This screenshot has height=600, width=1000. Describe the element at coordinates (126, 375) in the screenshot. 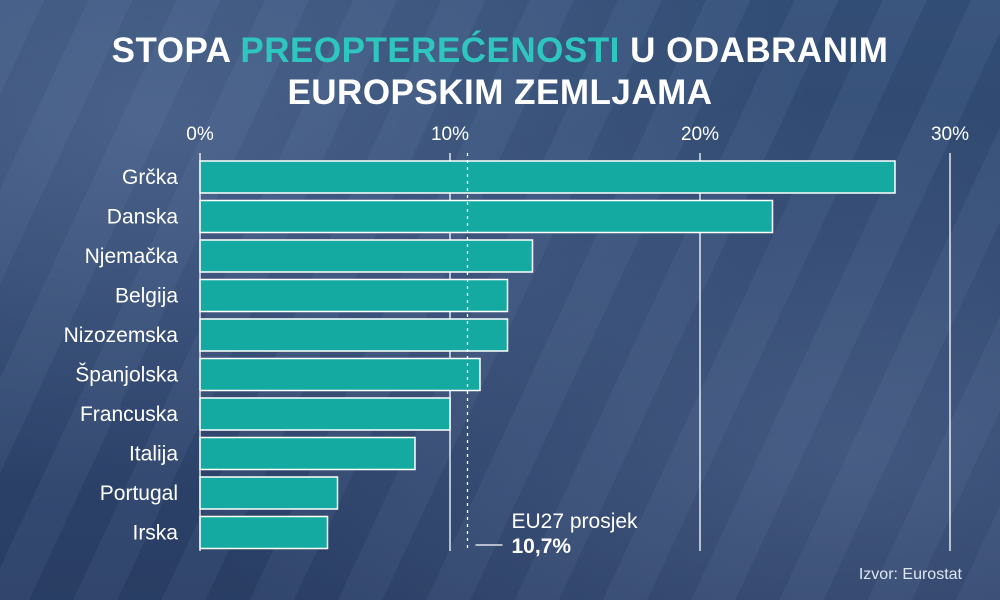

I see `category-label: Španjolska` at that location.